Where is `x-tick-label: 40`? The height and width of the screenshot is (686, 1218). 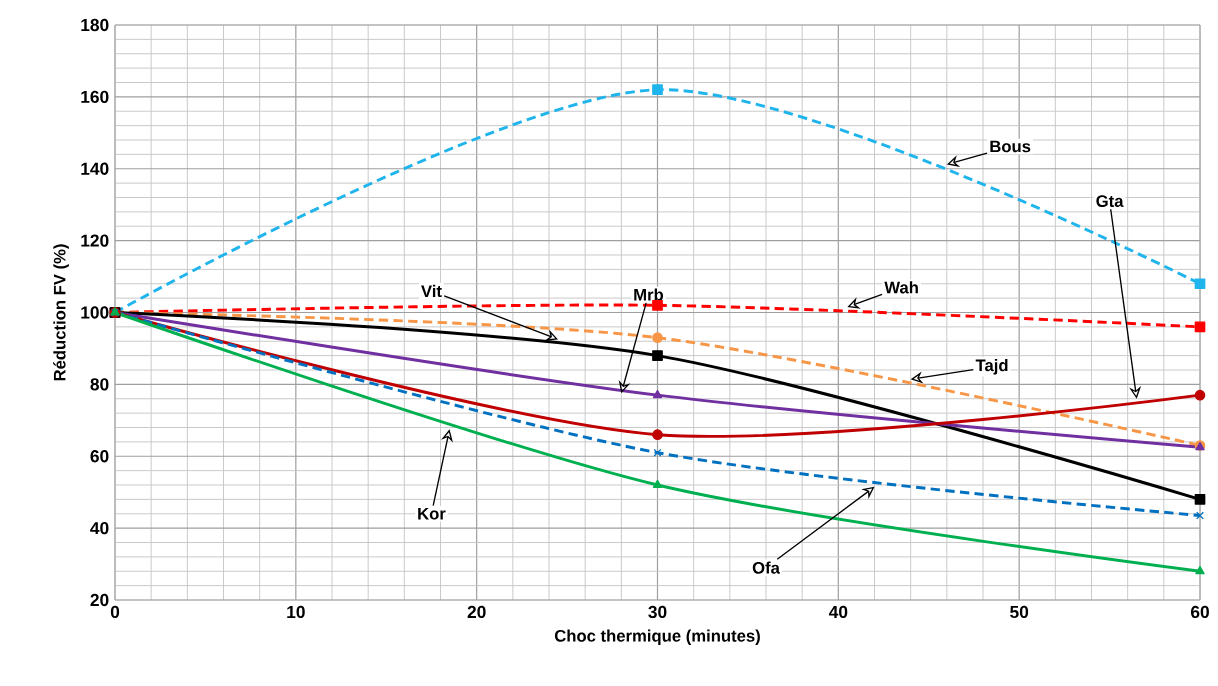 x-tick-label: 40 is located at coordinates (838, 612).